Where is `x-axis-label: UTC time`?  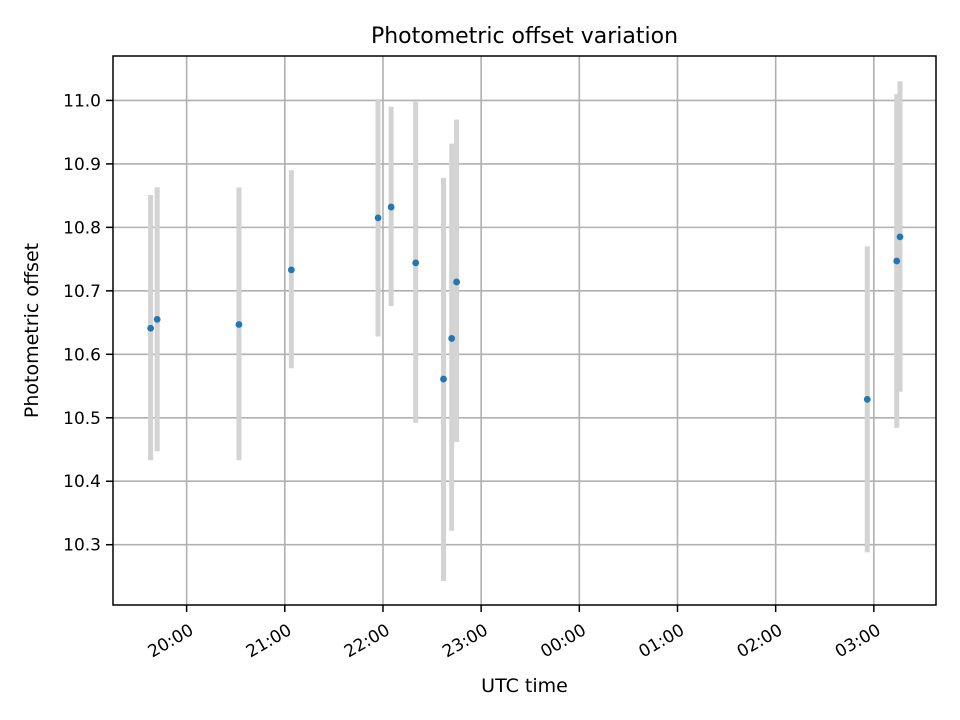
x-axis-label: UTC time is located at coordinates (524, 686).